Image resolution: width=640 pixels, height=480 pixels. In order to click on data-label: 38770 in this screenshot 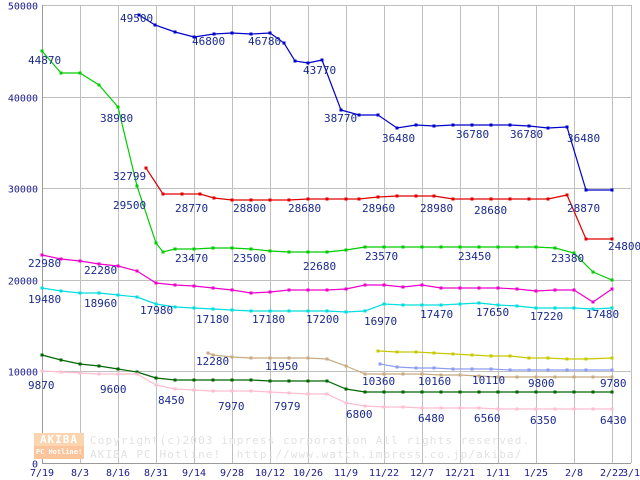, I will do `click(340, 118)`.